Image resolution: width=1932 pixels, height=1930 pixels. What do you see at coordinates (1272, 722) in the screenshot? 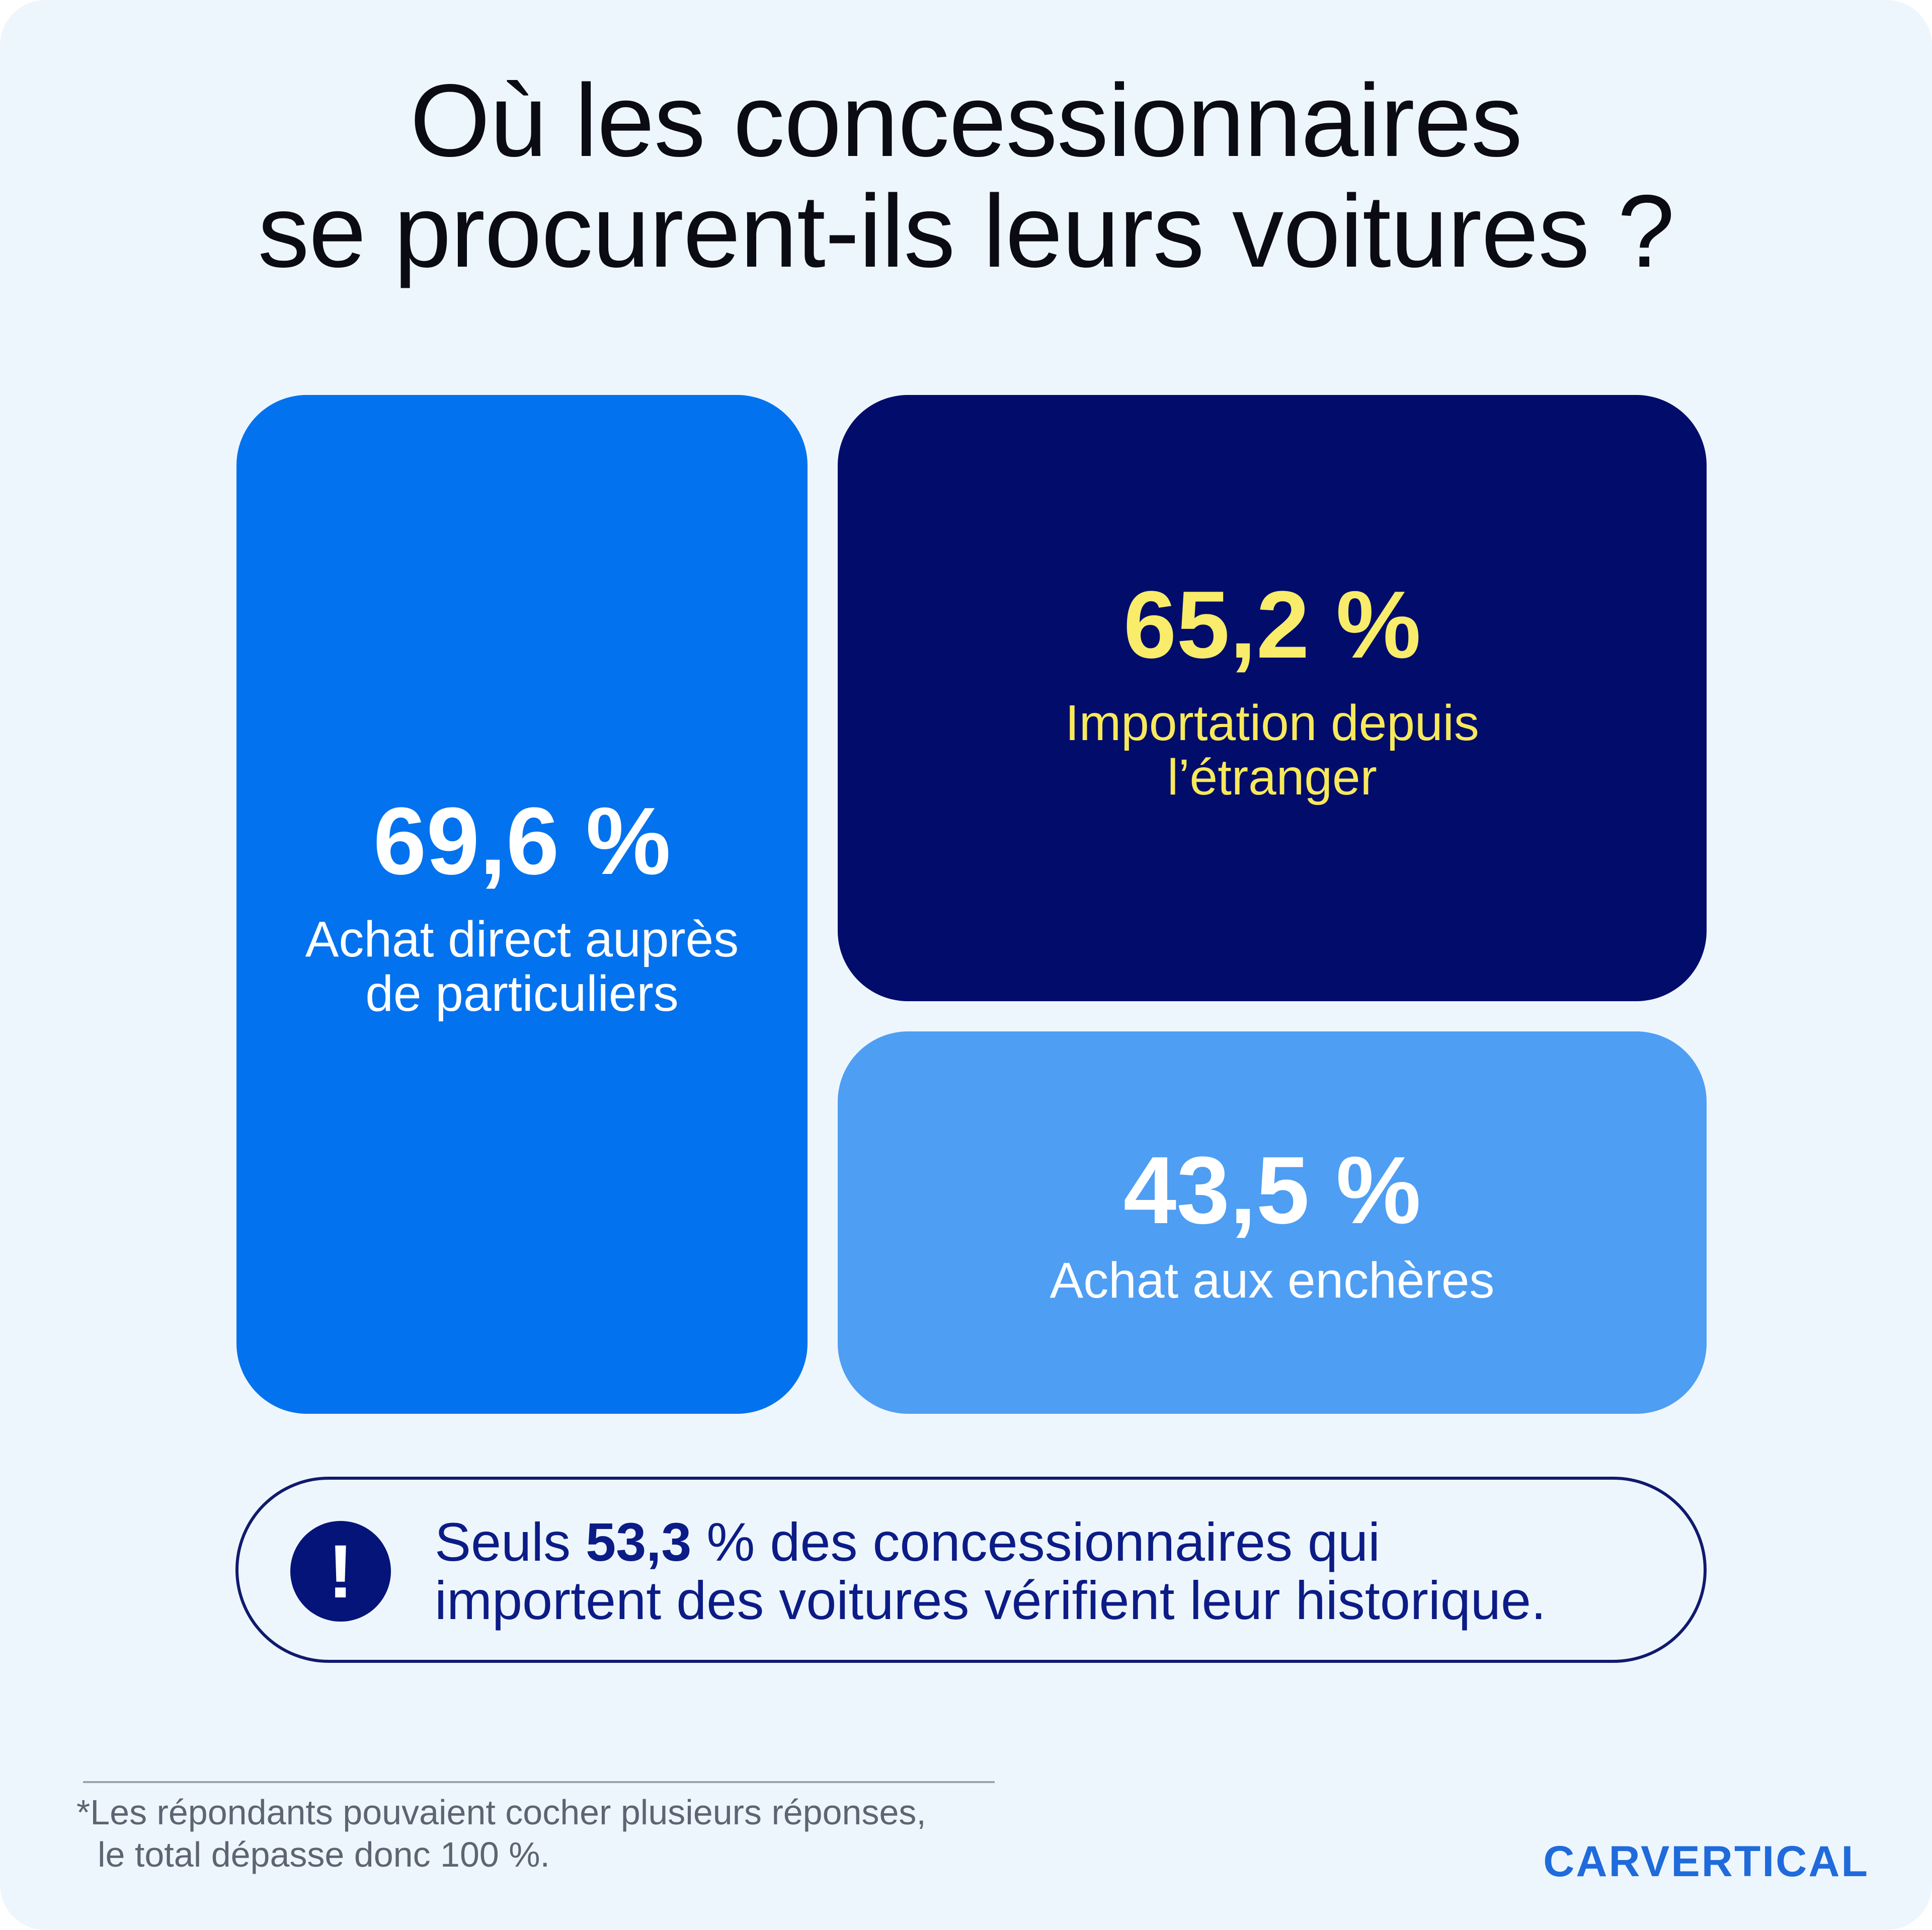
I see `tile-label-line: Importation depuis` at bounding box center [1272, 722].